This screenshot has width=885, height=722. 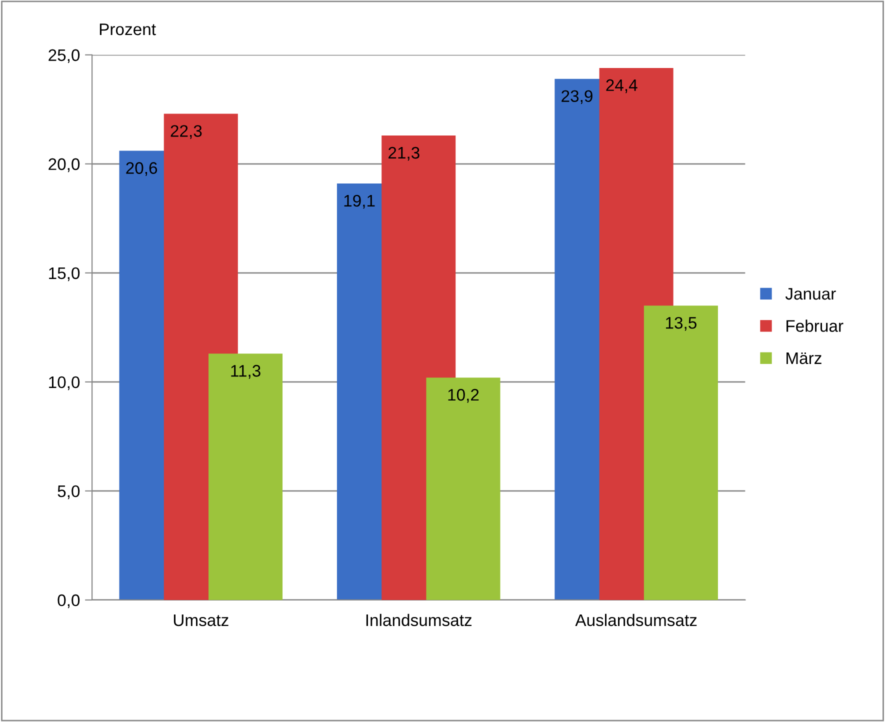 What do you see at coordinates (64, 56) in the screenshot?
I see `y-tick-label: 25,0` at bounding box center [64, 56].